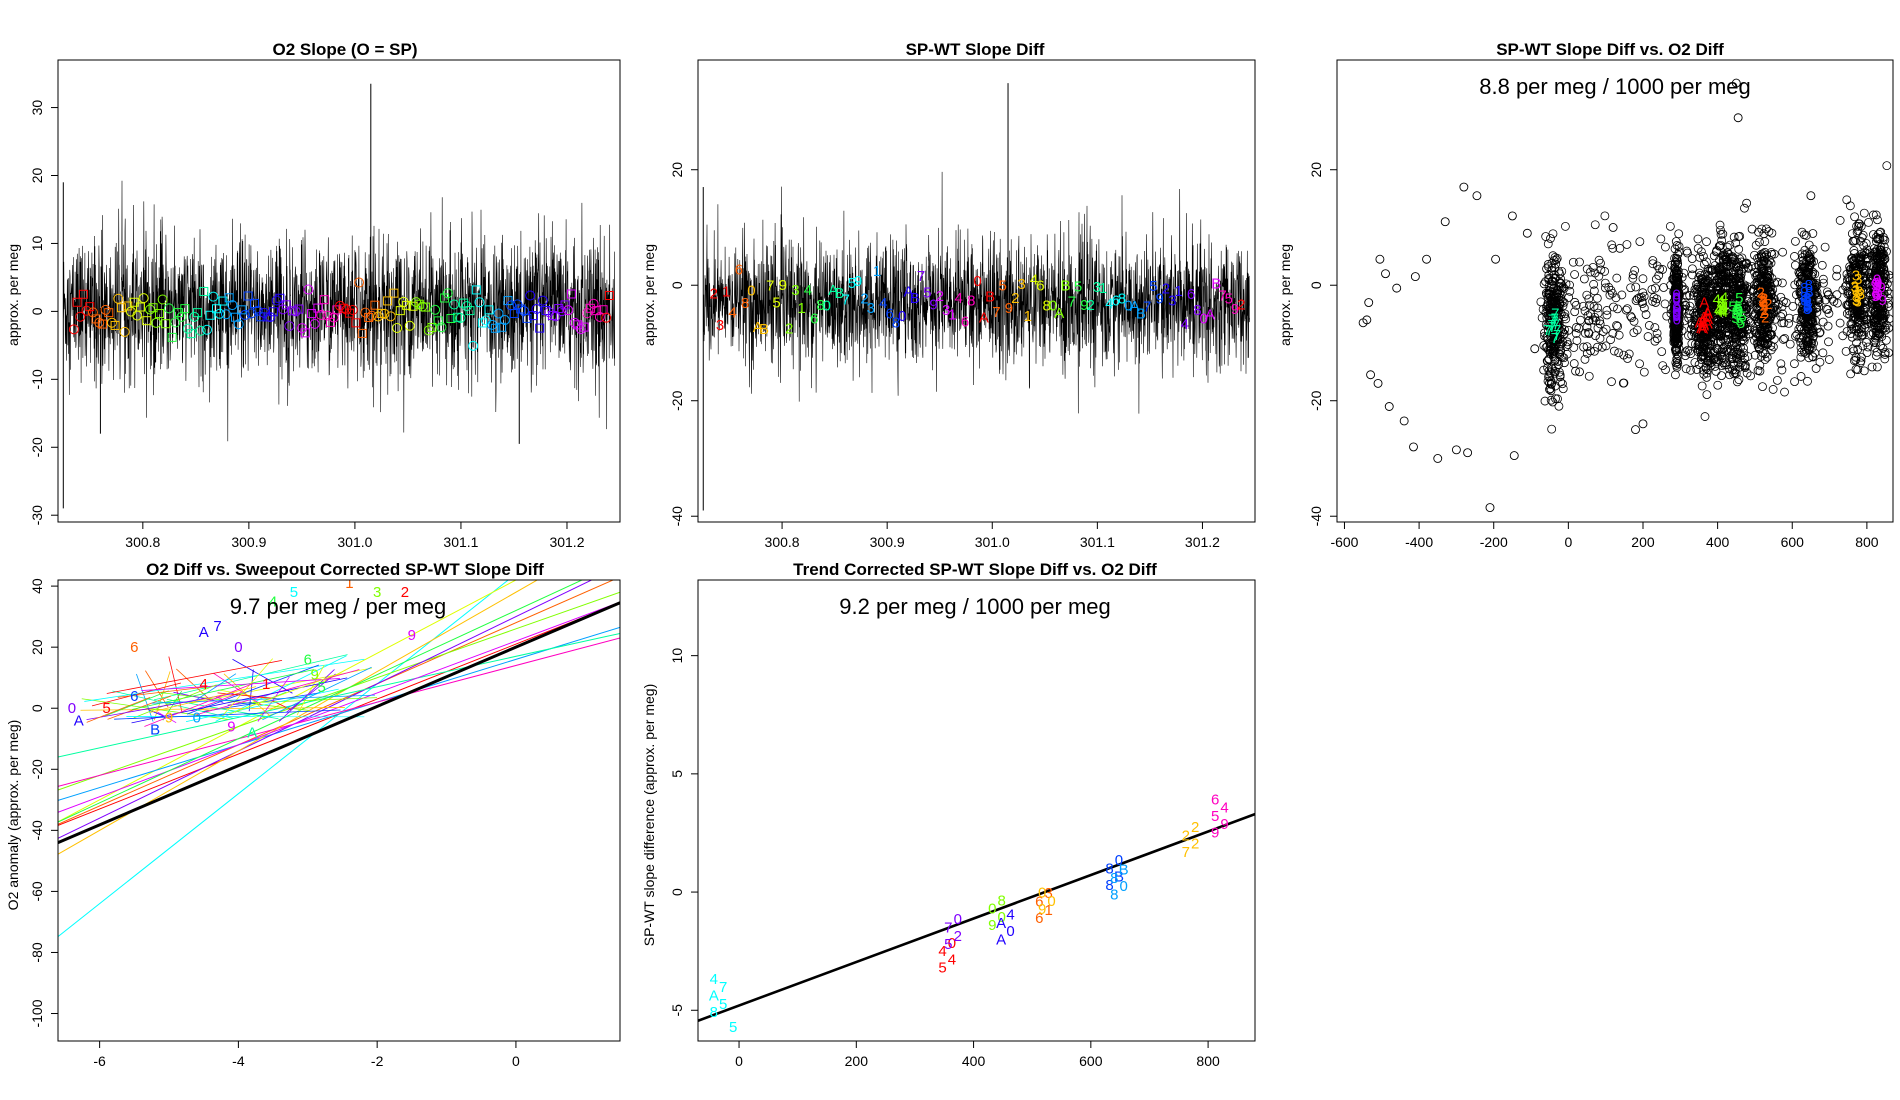 The height and width of the screenshot is (1100, 1900). What do you see at coordinates (1241, 304) in the screenshot?
I see `text-marker: 2` at bounding box center [1241, 304].